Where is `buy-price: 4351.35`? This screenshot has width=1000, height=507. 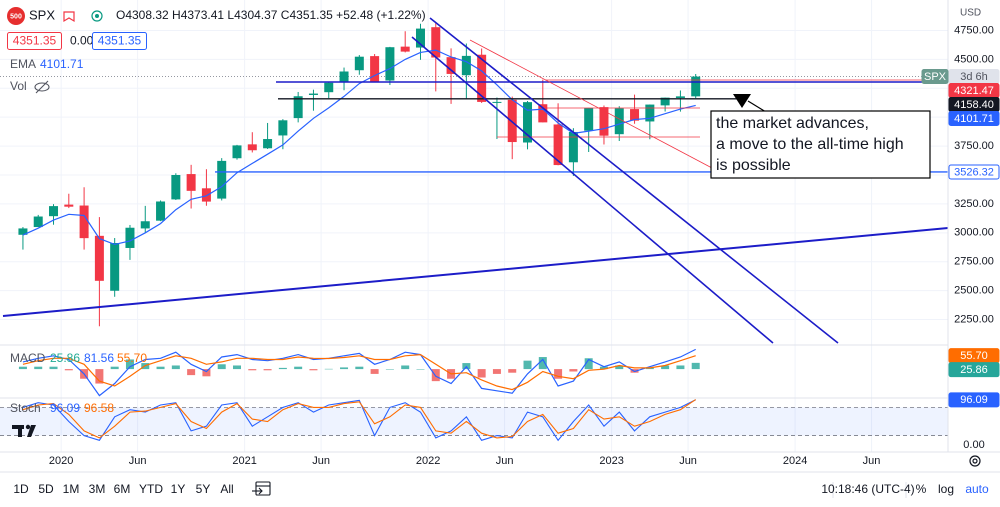
buy-price: 4351.35 is located at coordinates (120, 41).